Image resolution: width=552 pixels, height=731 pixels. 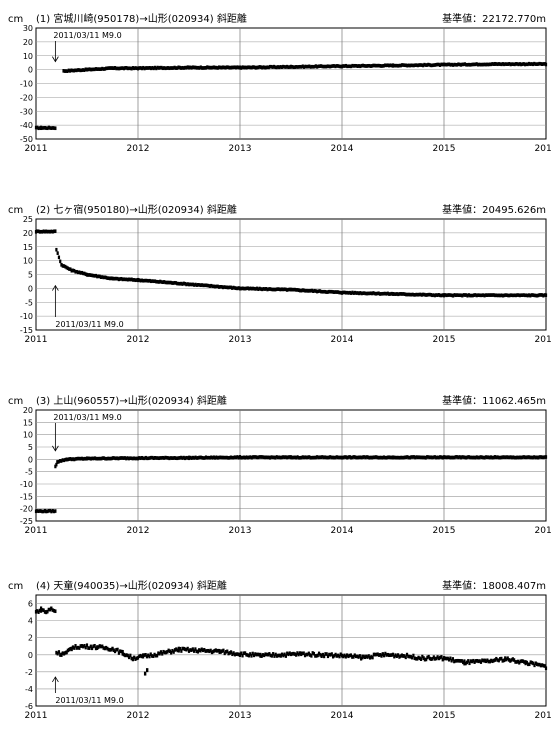 What do you see at coordinates (444, 716) in the screenshot?
I see `x-tick-label: 2015` at bounding box center [444, 716].